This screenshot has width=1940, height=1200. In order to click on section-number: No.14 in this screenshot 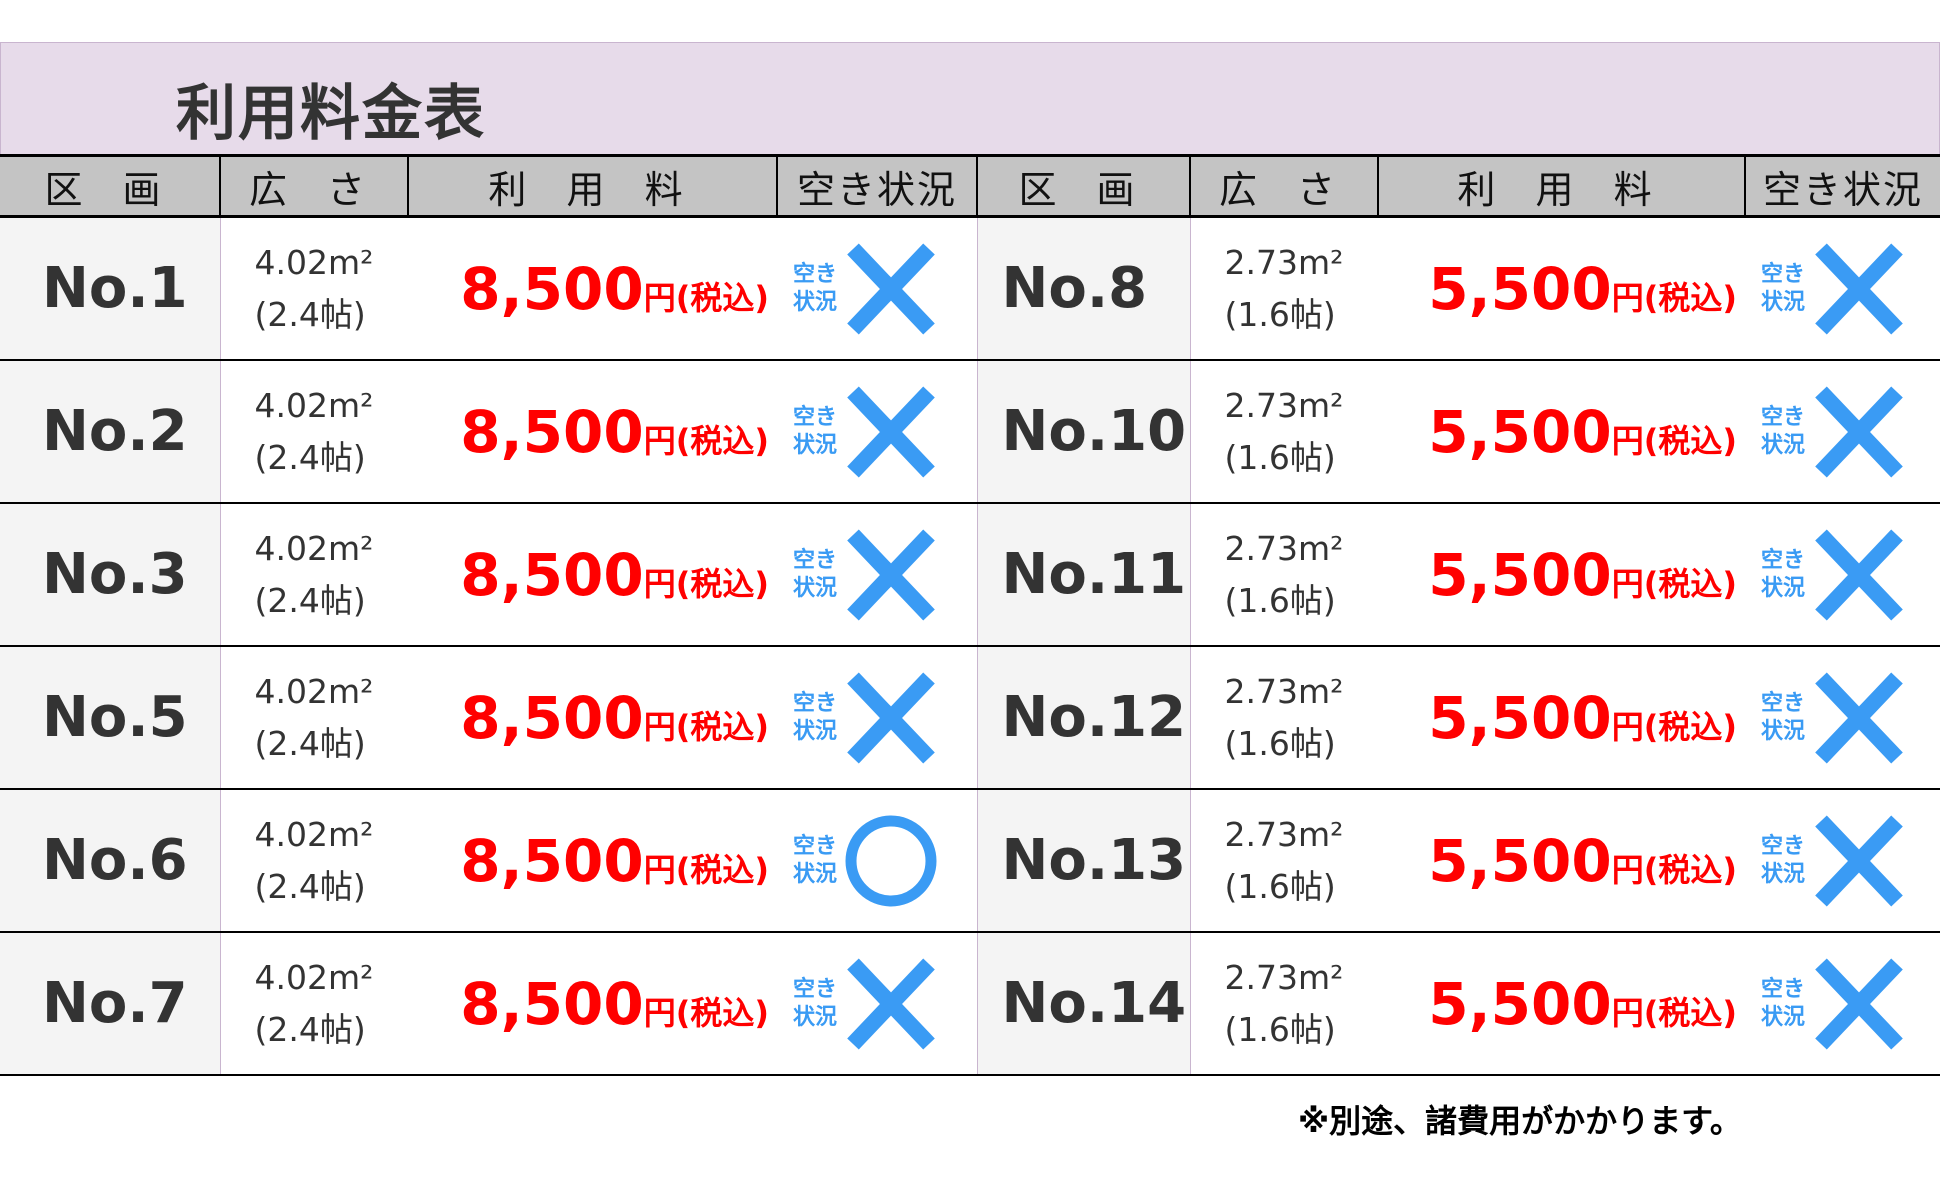, I will do `click(1083, 1004)`.